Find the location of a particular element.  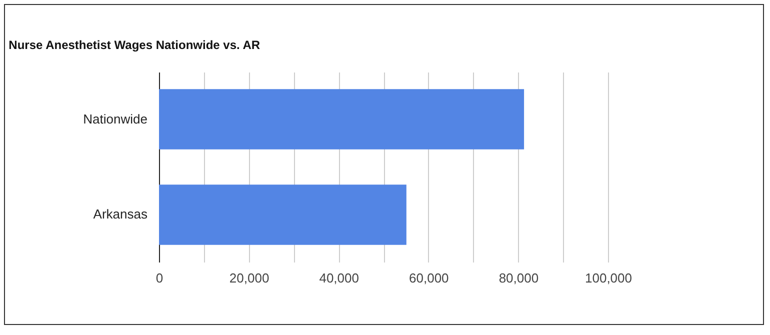

chart-title: Nurse Anesthetist Wages Nationwide vs. AR is located at coordinates (134, 45).